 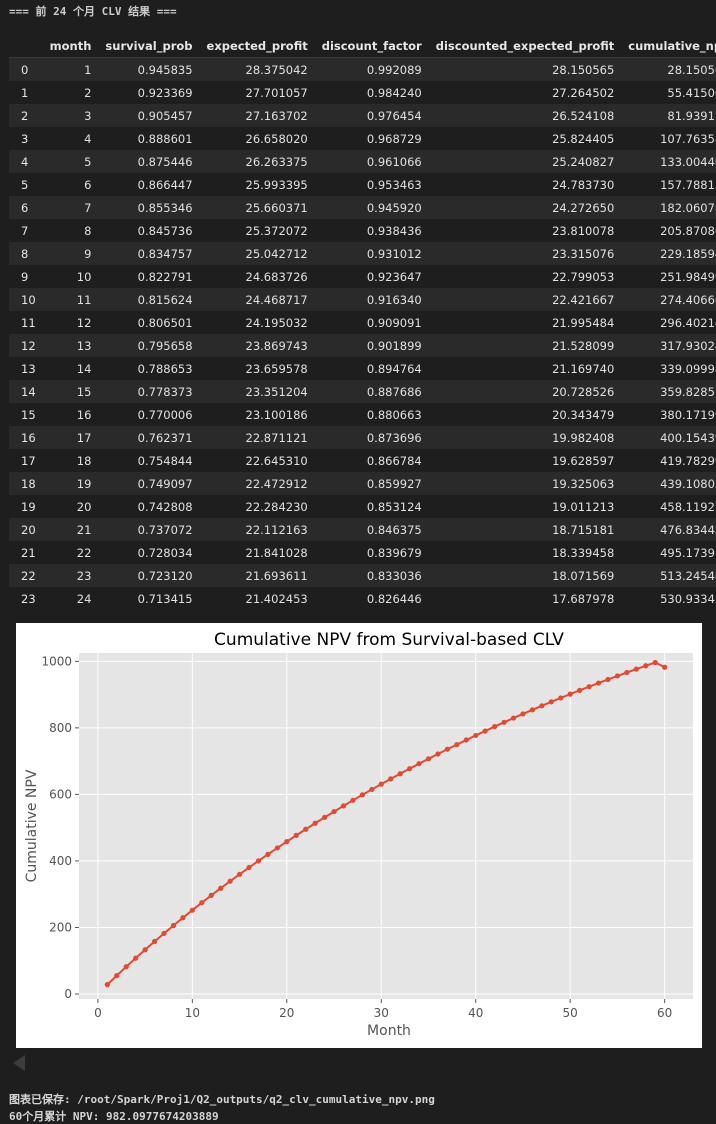 What do you see at coordinates (583, 414) in the screenshot?
I see `table-cell: 20.343479` at bounding box center [583, 414].